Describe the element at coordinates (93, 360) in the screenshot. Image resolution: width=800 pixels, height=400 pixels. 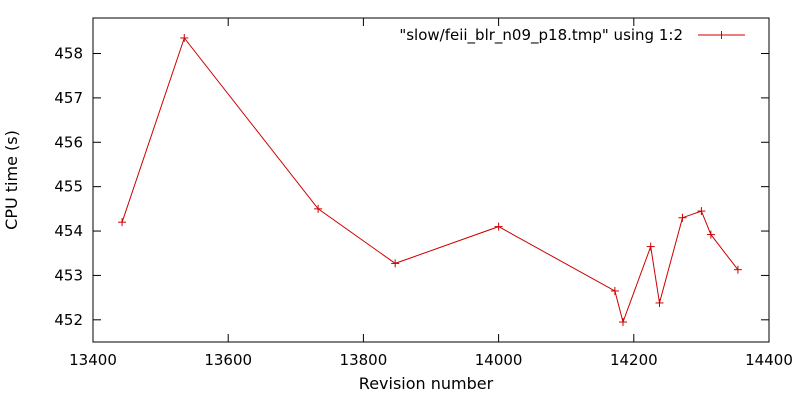
I see `x-tick-label: 13400` at that location.